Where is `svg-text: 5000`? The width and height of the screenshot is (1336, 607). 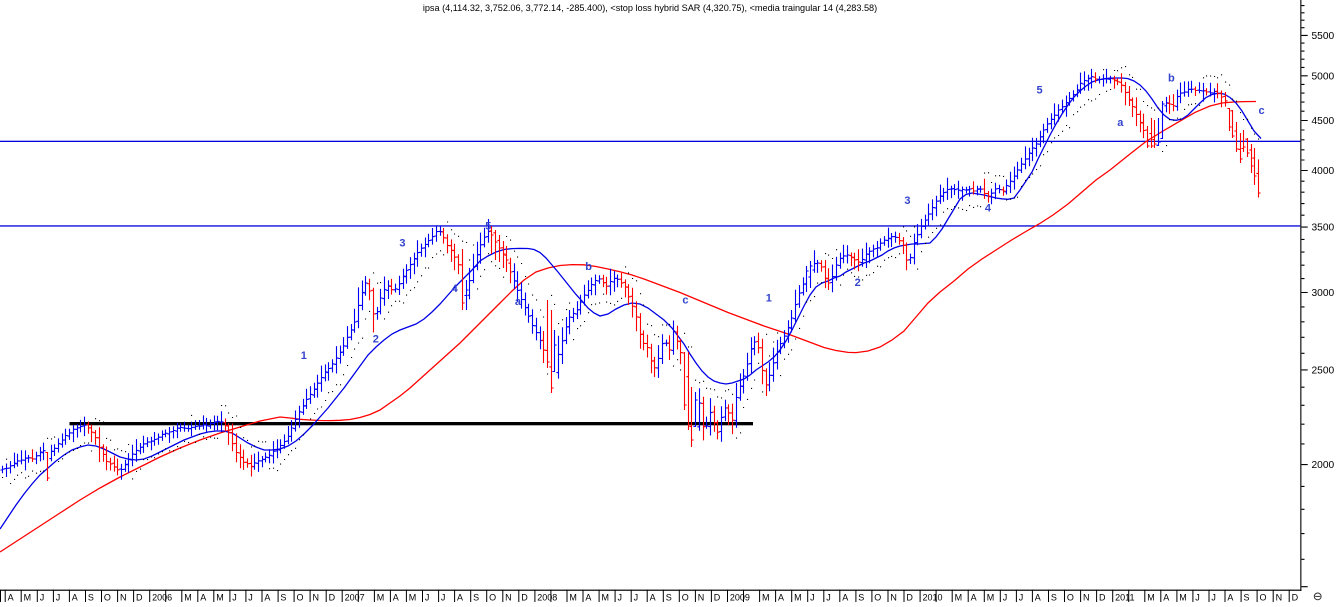
svg-text: 5000 is located at coordinates (1323, 76).